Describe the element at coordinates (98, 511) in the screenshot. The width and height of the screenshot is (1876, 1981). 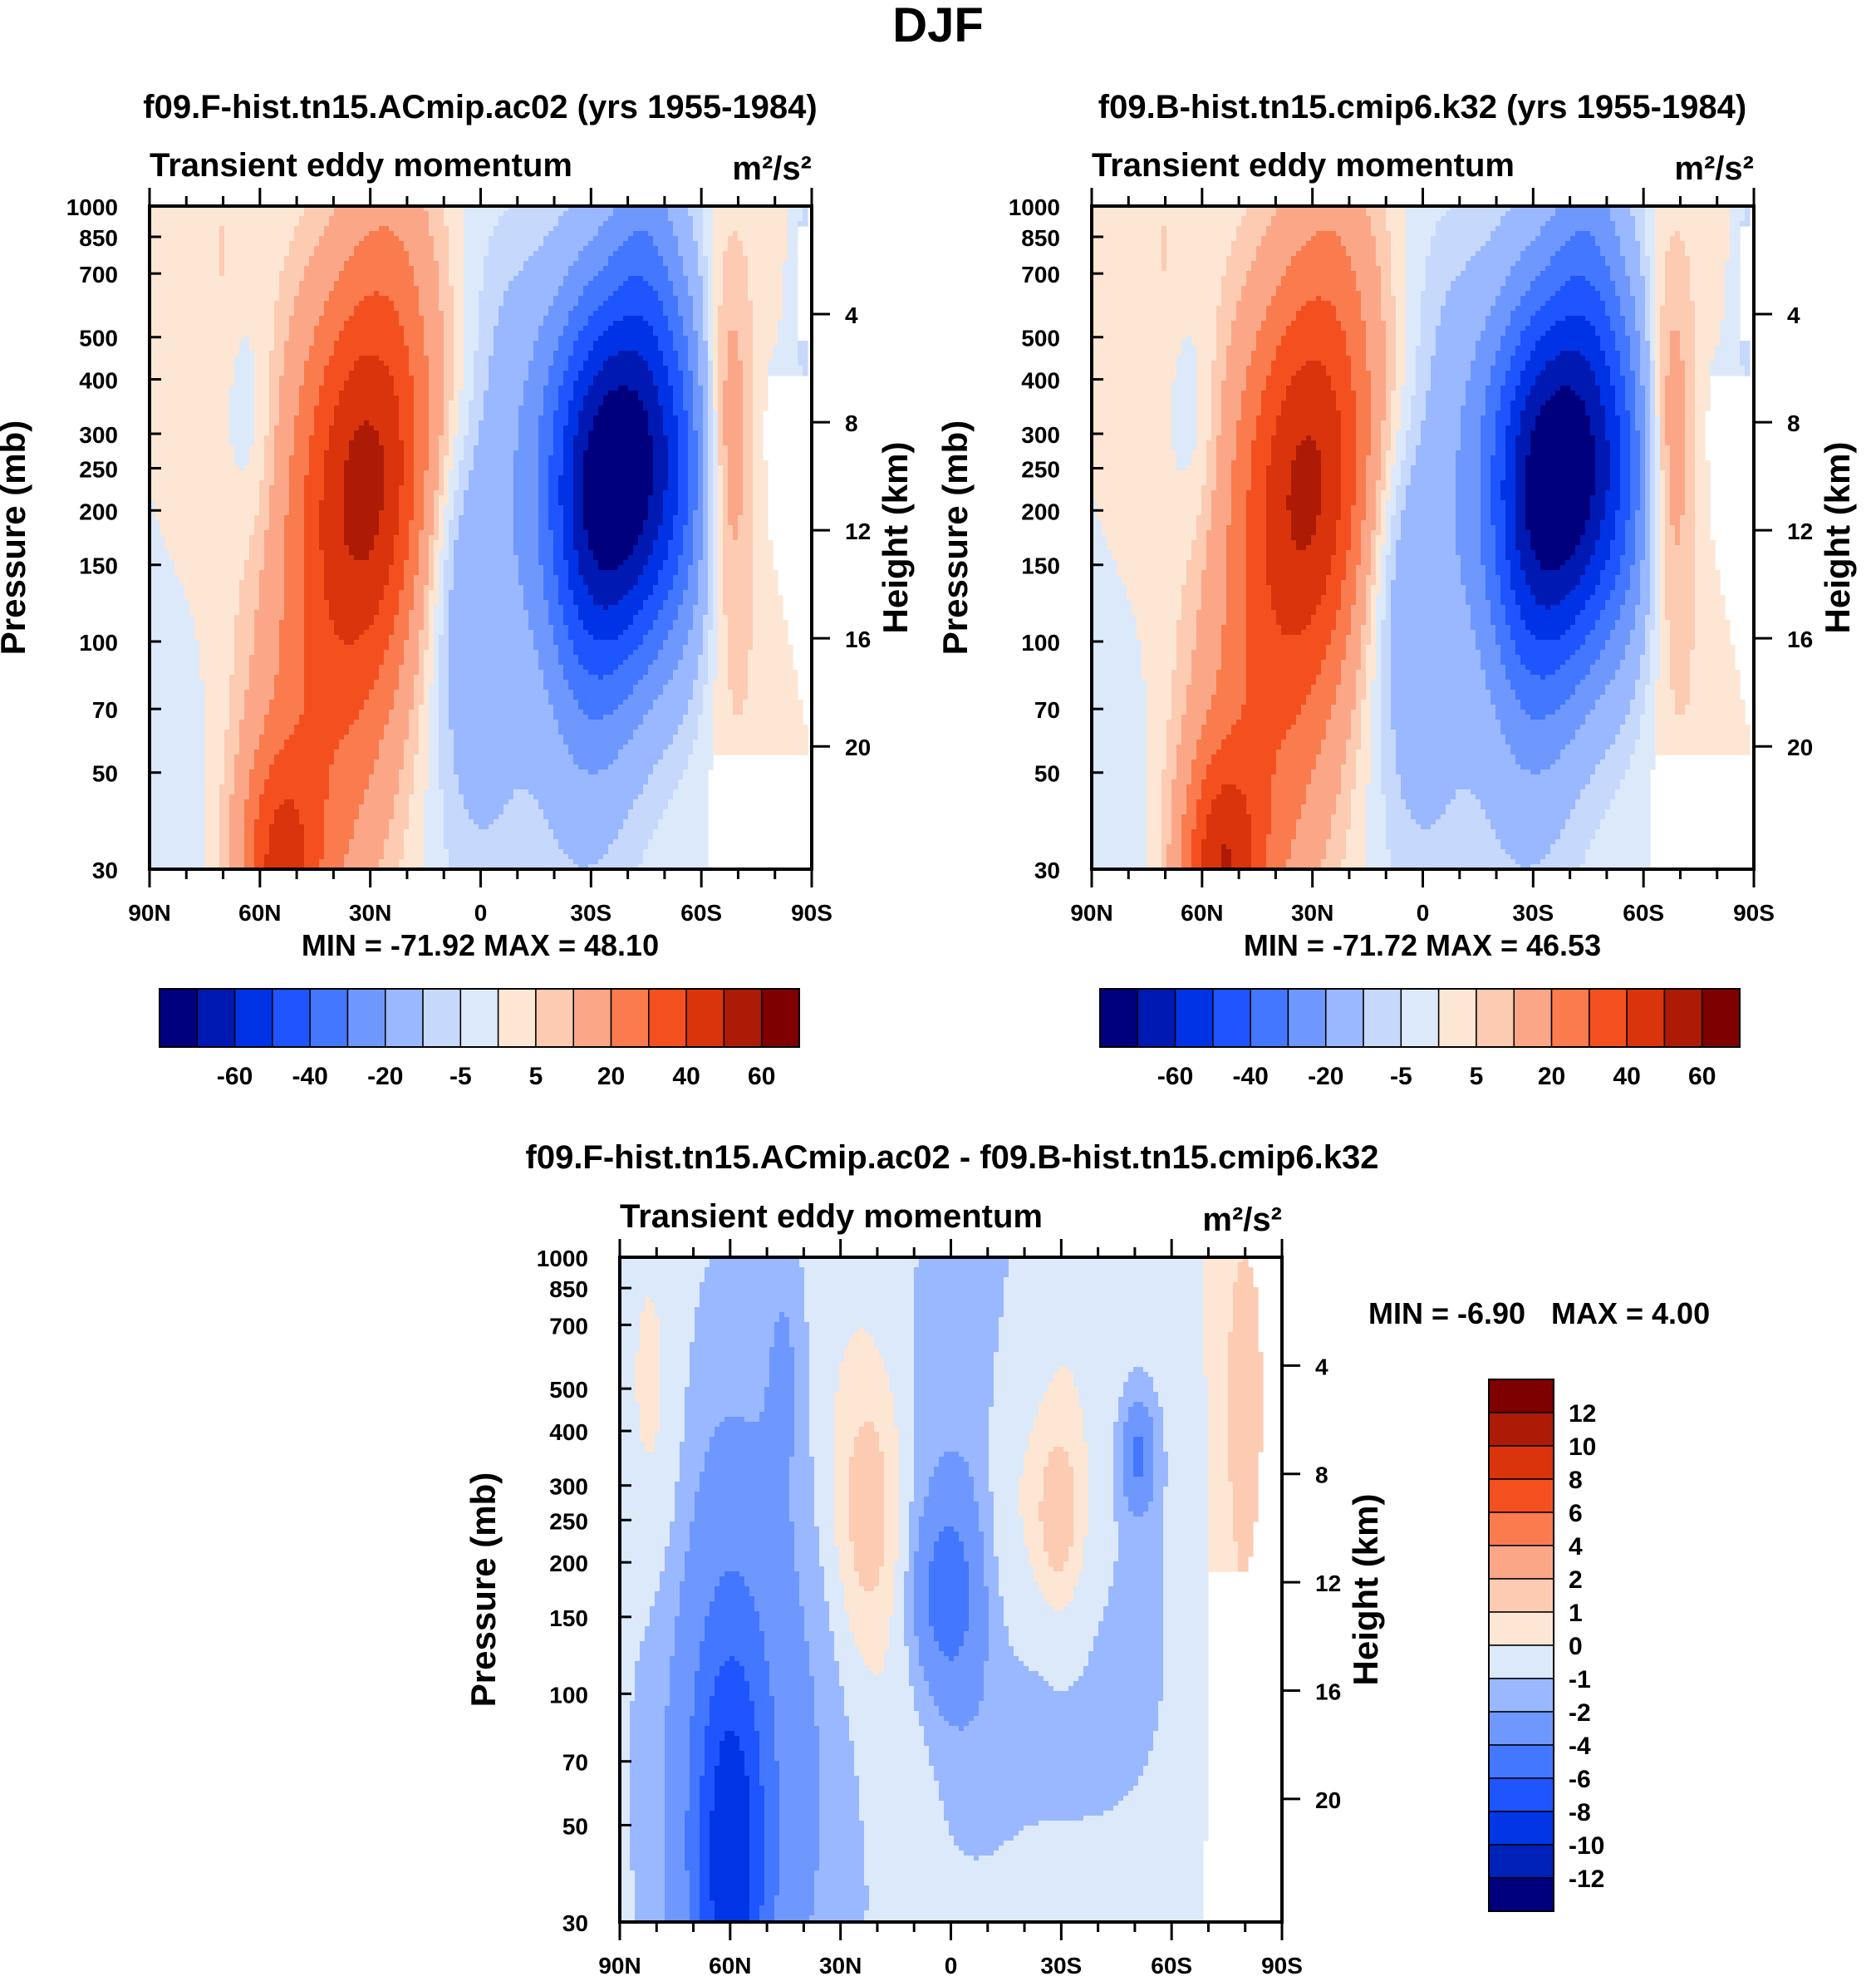
I see `panel-a-pressure-tick-label: 200` at that location.